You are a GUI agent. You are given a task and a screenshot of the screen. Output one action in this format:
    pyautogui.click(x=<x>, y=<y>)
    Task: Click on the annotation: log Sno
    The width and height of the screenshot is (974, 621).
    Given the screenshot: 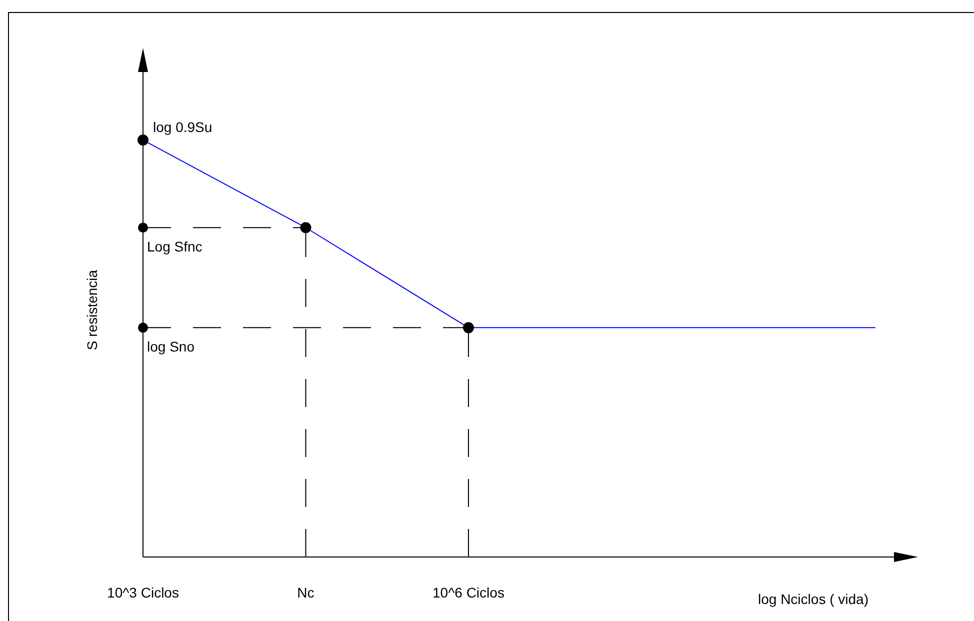 What is the action you would take?
    pyautogui.click(x=171, y=346)
    